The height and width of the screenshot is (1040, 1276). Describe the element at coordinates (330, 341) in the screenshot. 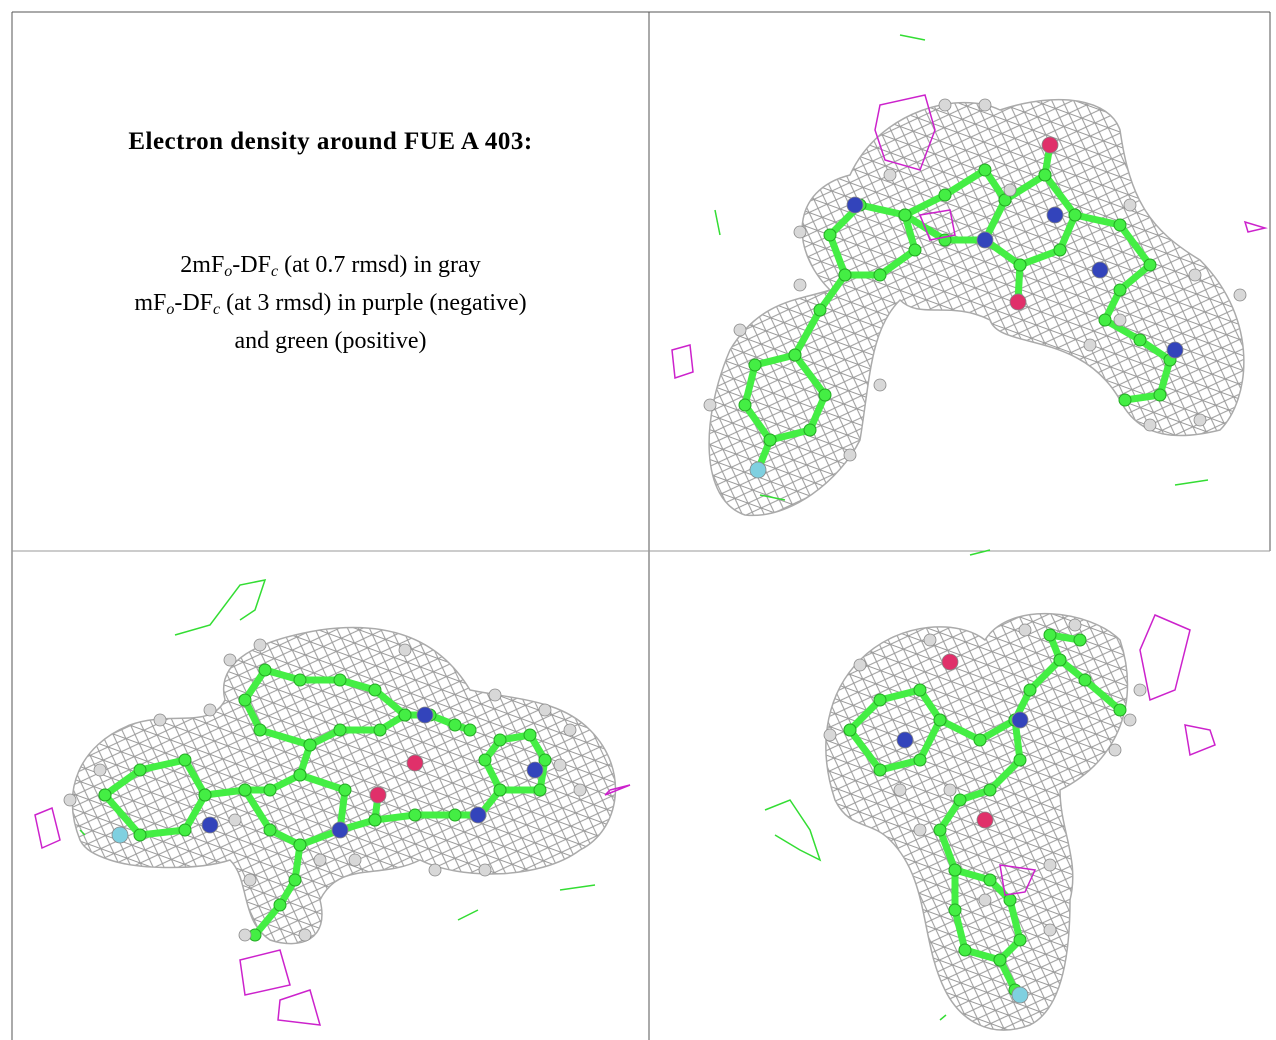

I see `text: and green (positive)` at that location.